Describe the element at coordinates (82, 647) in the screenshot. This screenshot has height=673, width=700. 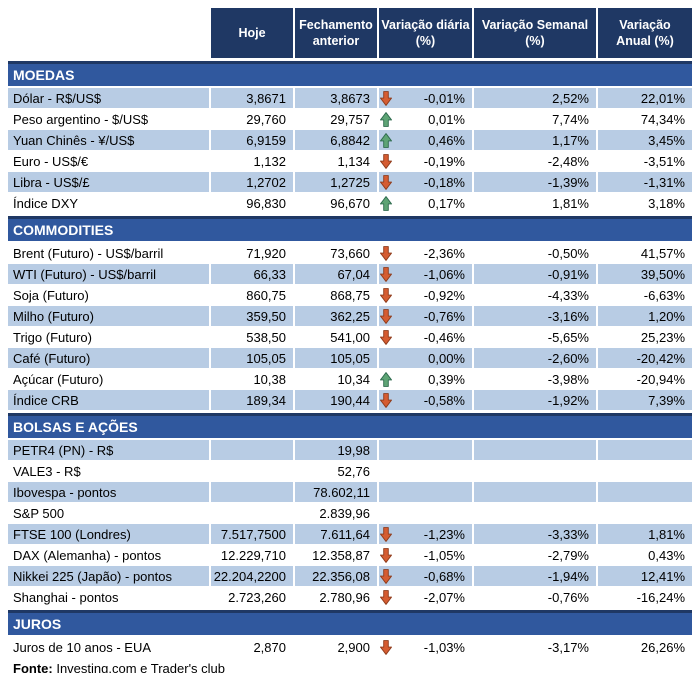
I see `row-label: Juros de 10 anos - EUA` at that location.